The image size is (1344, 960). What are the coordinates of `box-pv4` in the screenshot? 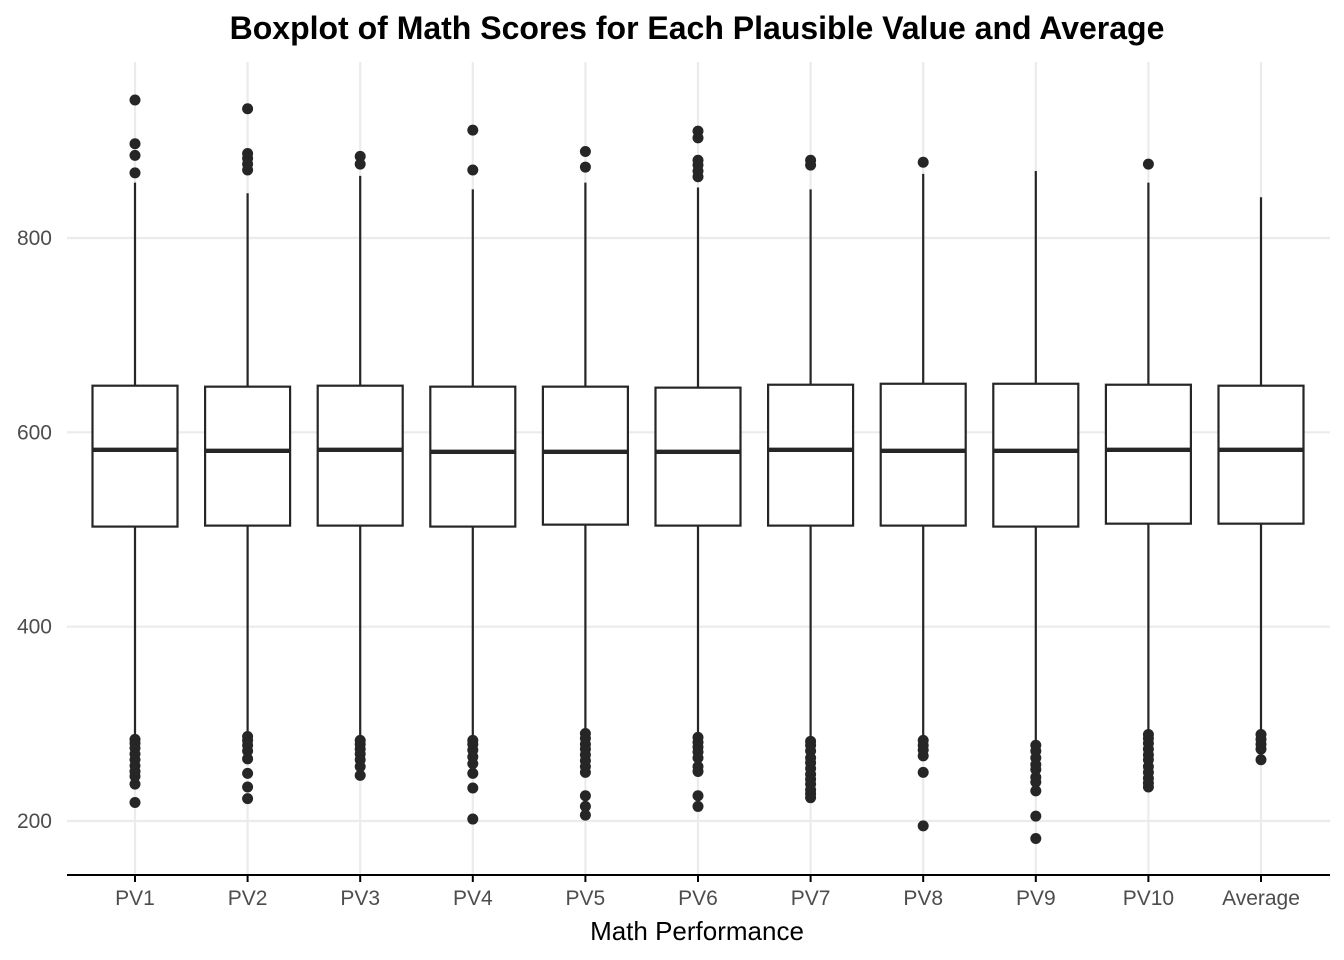 It's located at (473, 474).